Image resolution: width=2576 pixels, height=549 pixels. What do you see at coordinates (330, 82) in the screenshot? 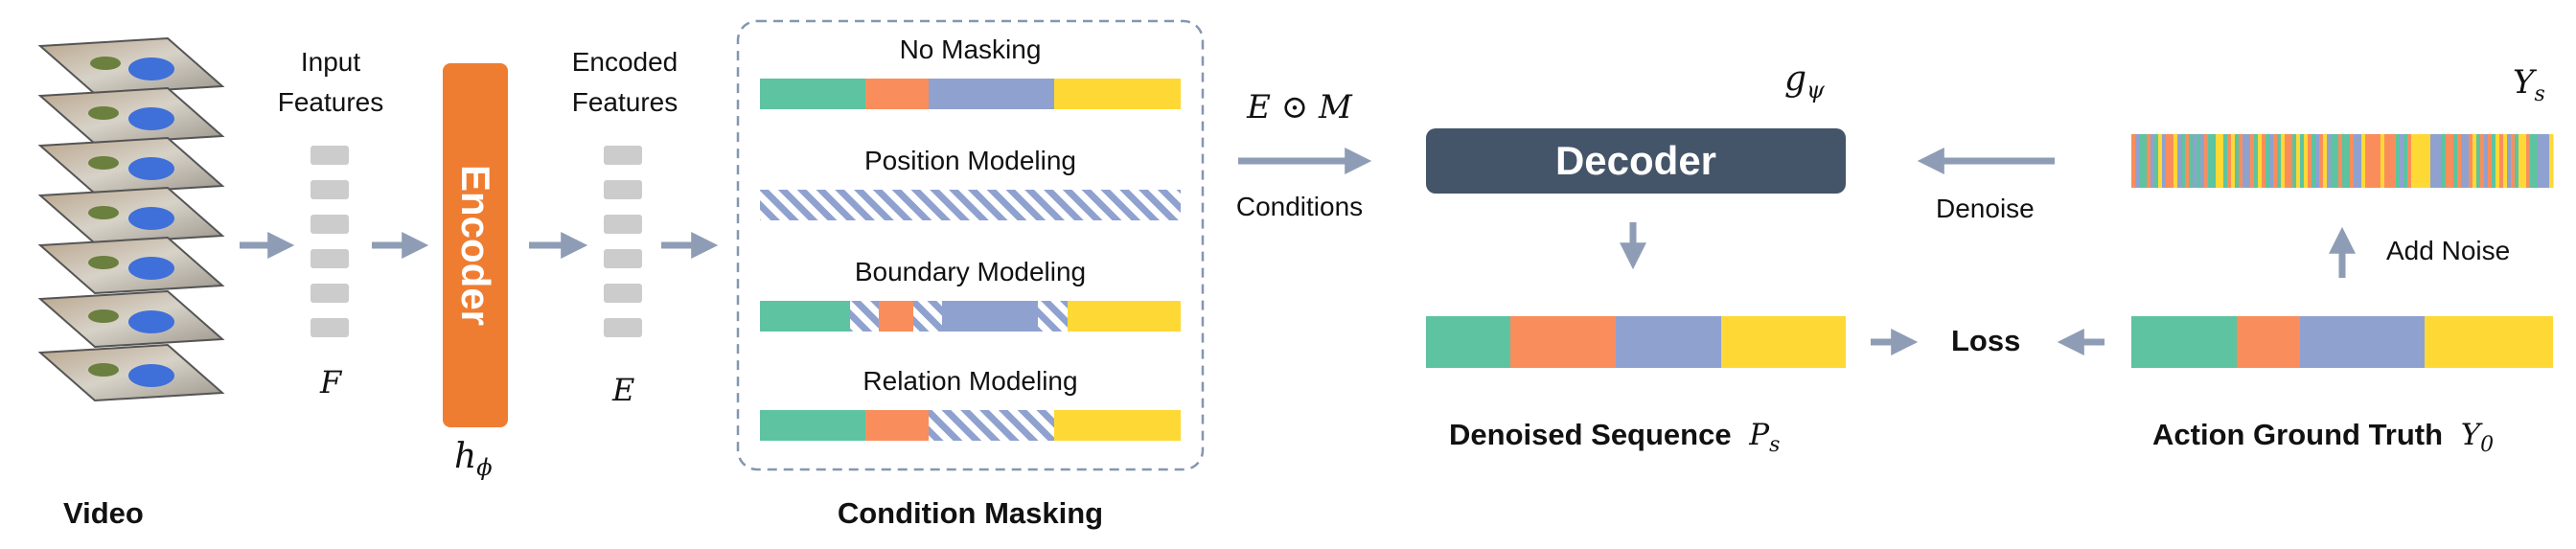
I see `input-features-label: Input Features` at bounding box center [330, 82].